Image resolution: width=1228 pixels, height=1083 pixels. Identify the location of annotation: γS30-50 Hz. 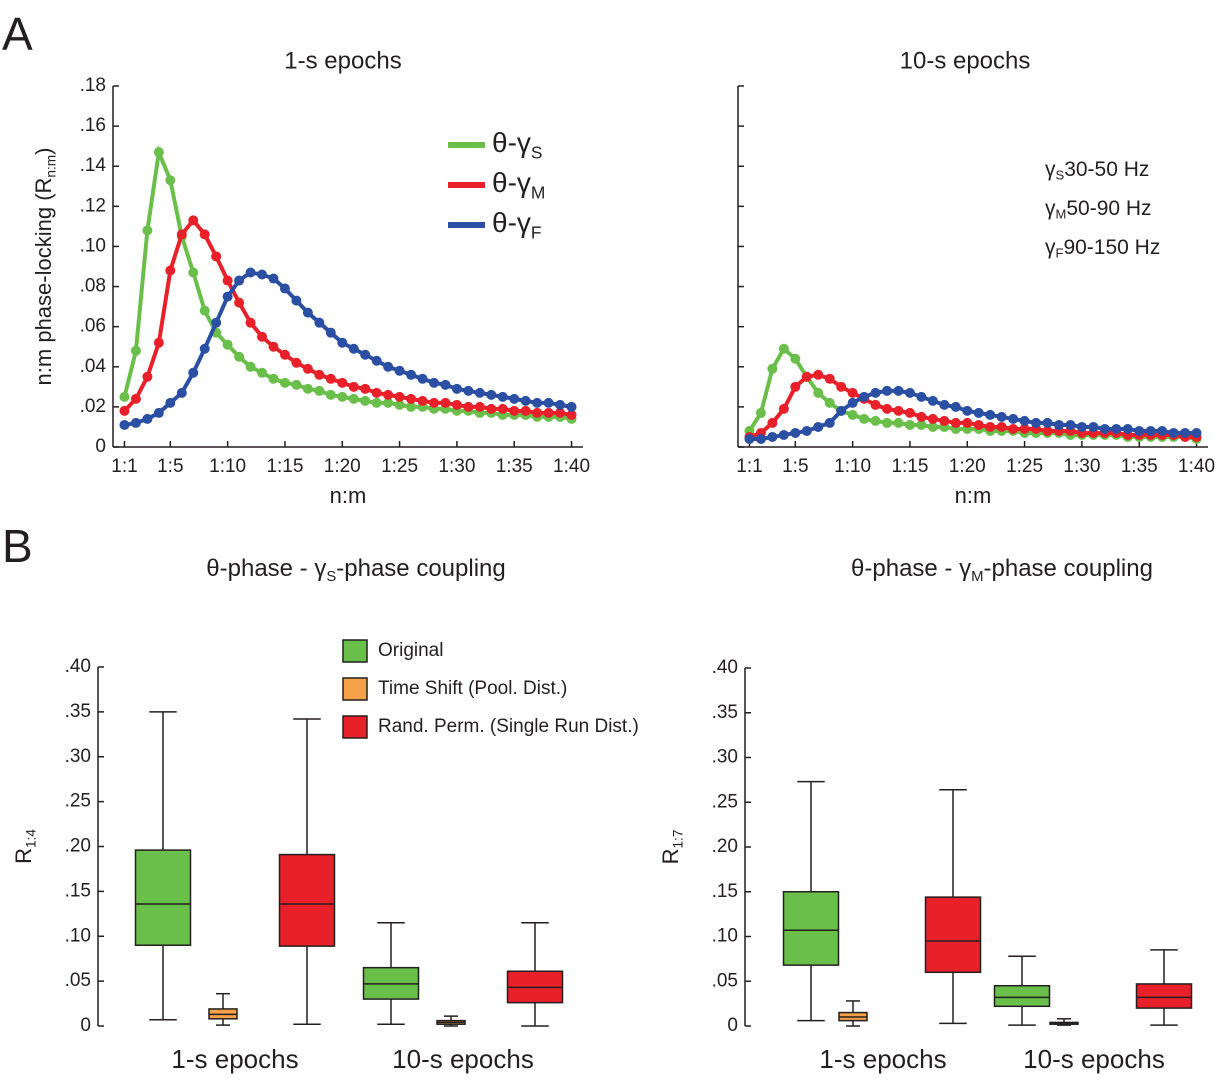
(1097, 170).